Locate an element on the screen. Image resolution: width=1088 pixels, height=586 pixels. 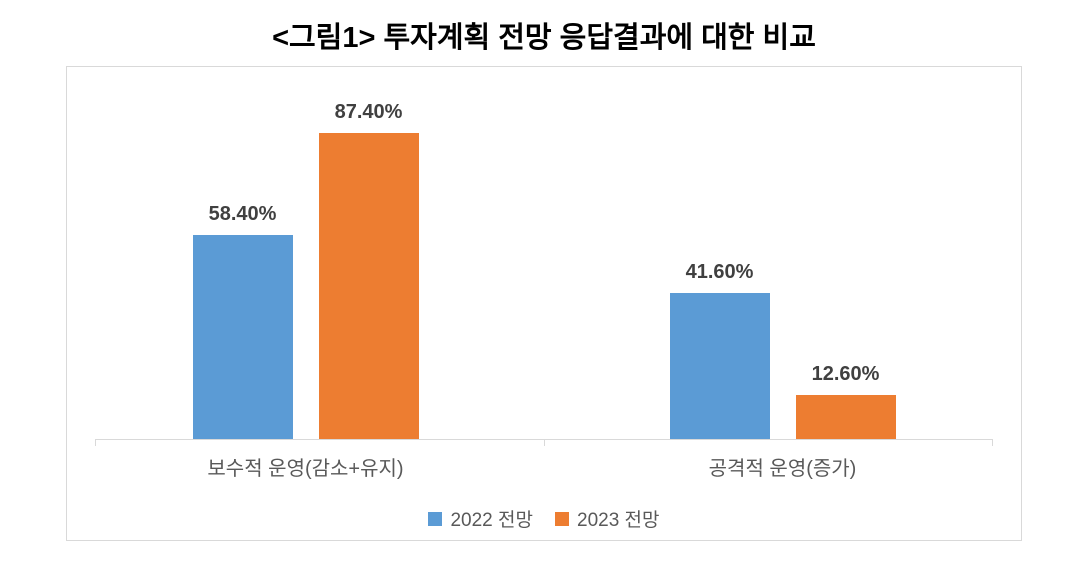
bar-value-label: 58.40% is located at coordinates (242, 213).